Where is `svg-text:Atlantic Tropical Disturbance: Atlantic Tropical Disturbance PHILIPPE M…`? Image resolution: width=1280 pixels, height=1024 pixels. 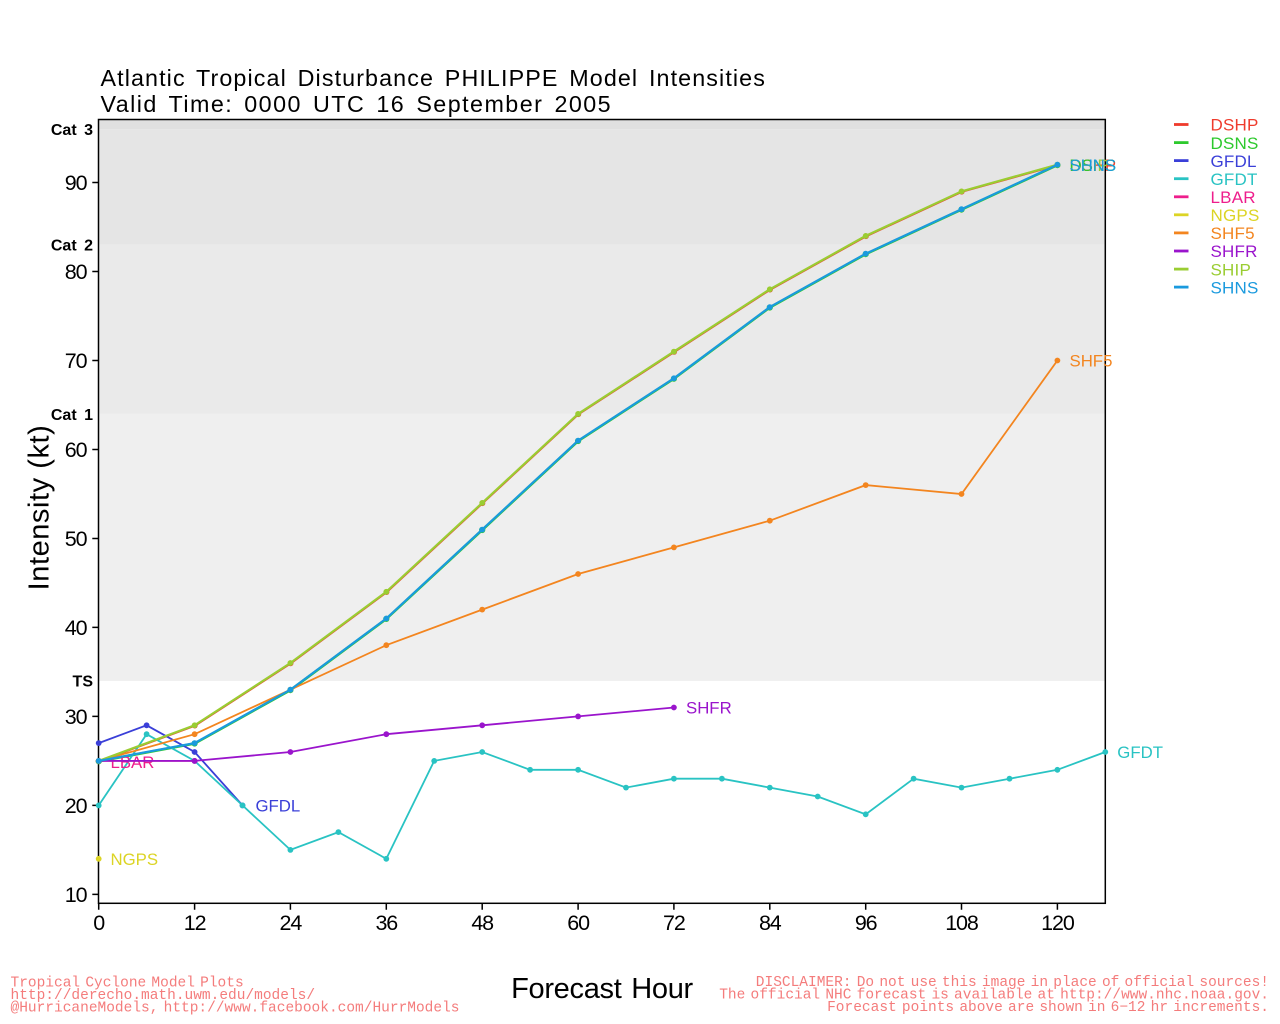 svg-text:Atlantic Tropical Disturbance: Atlantic Tropical Disturbance PHILIPPE M… is located at coordinates (433, 78).